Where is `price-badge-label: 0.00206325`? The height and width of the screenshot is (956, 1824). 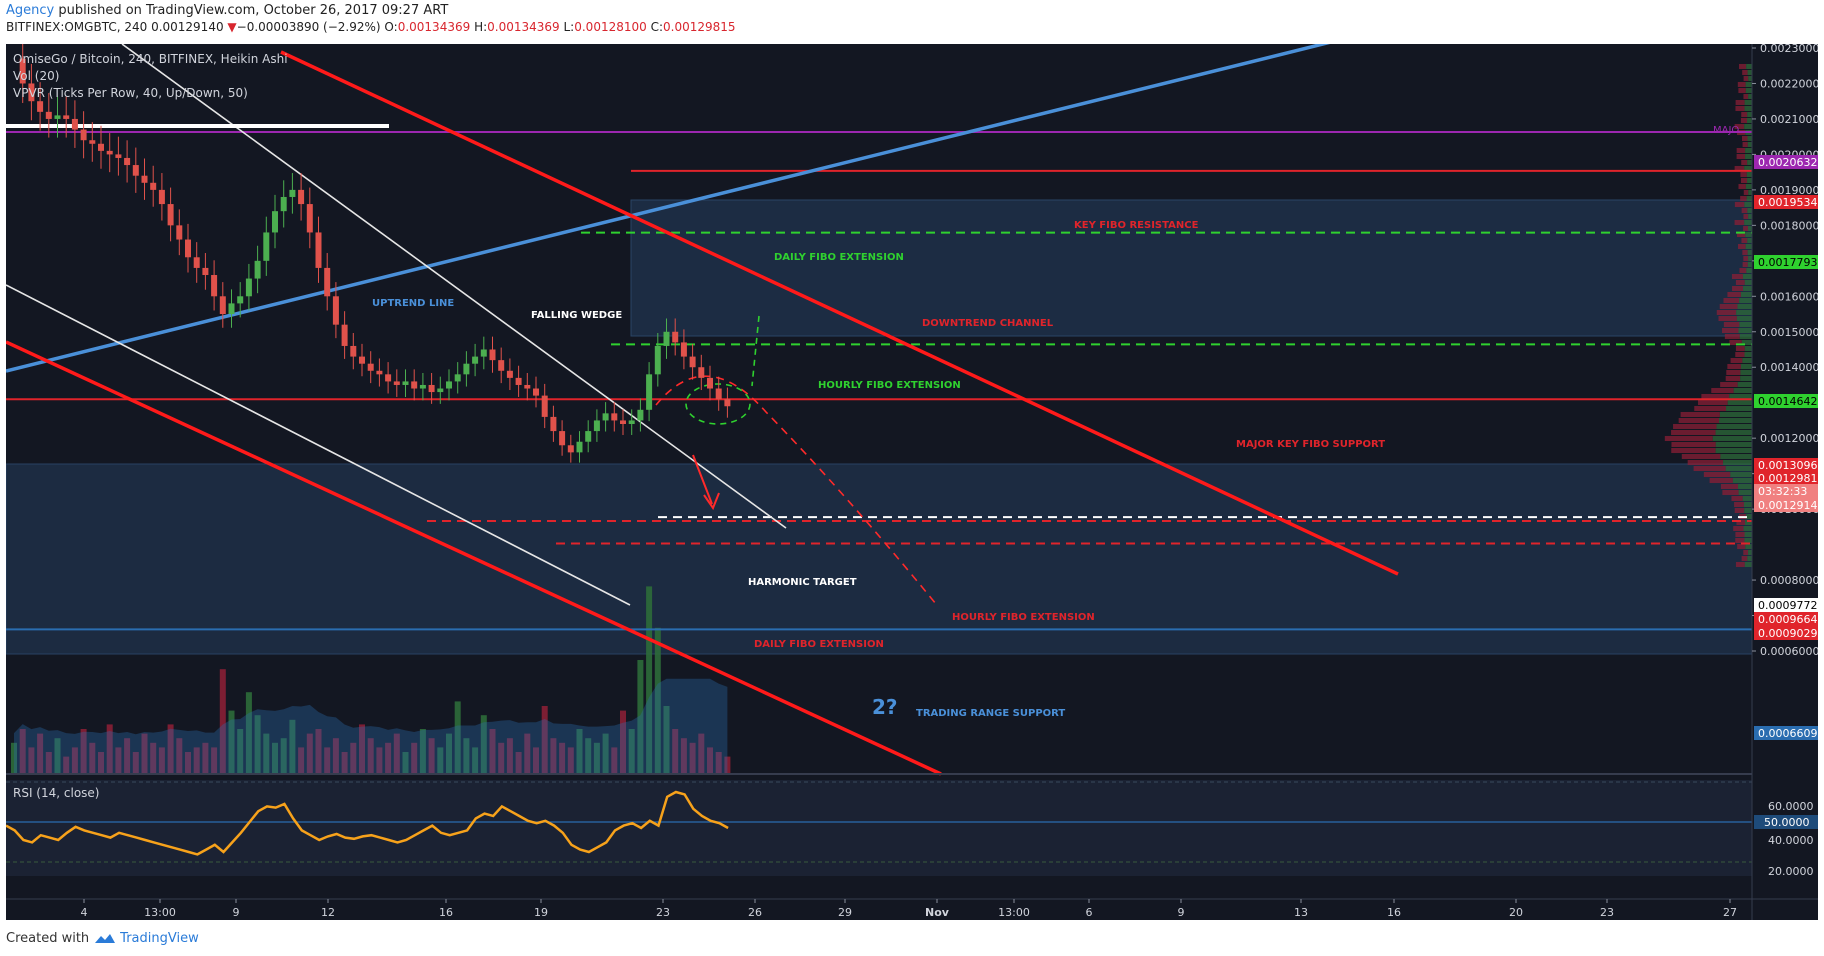 price-badge-label: 0.00206325 is located at coordinates (1788, 162).